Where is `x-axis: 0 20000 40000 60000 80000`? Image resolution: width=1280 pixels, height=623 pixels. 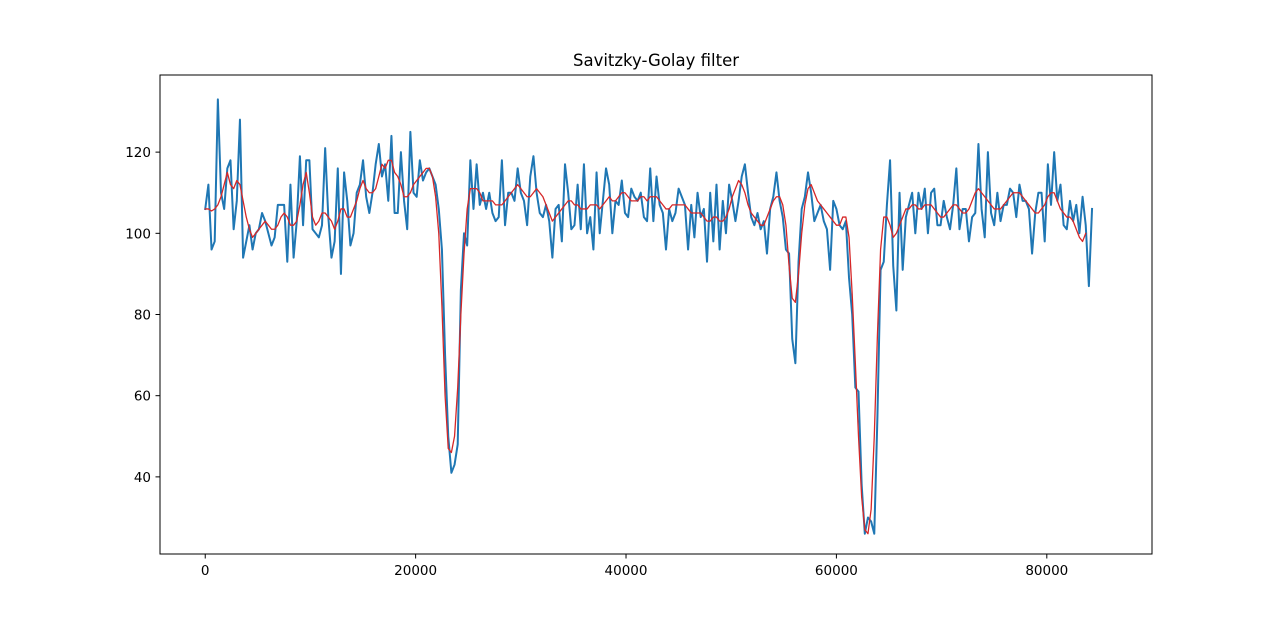
x-axis: 0 20000 40000 60000 80000 is located at coordinates (634, 566).